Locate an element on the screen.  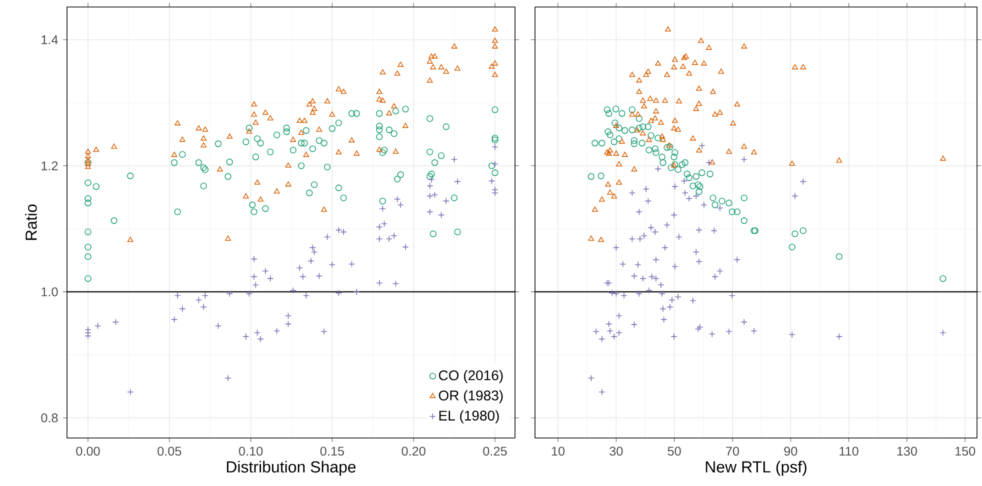
x-tick-label: 110 is located at coordinates (849, 451).